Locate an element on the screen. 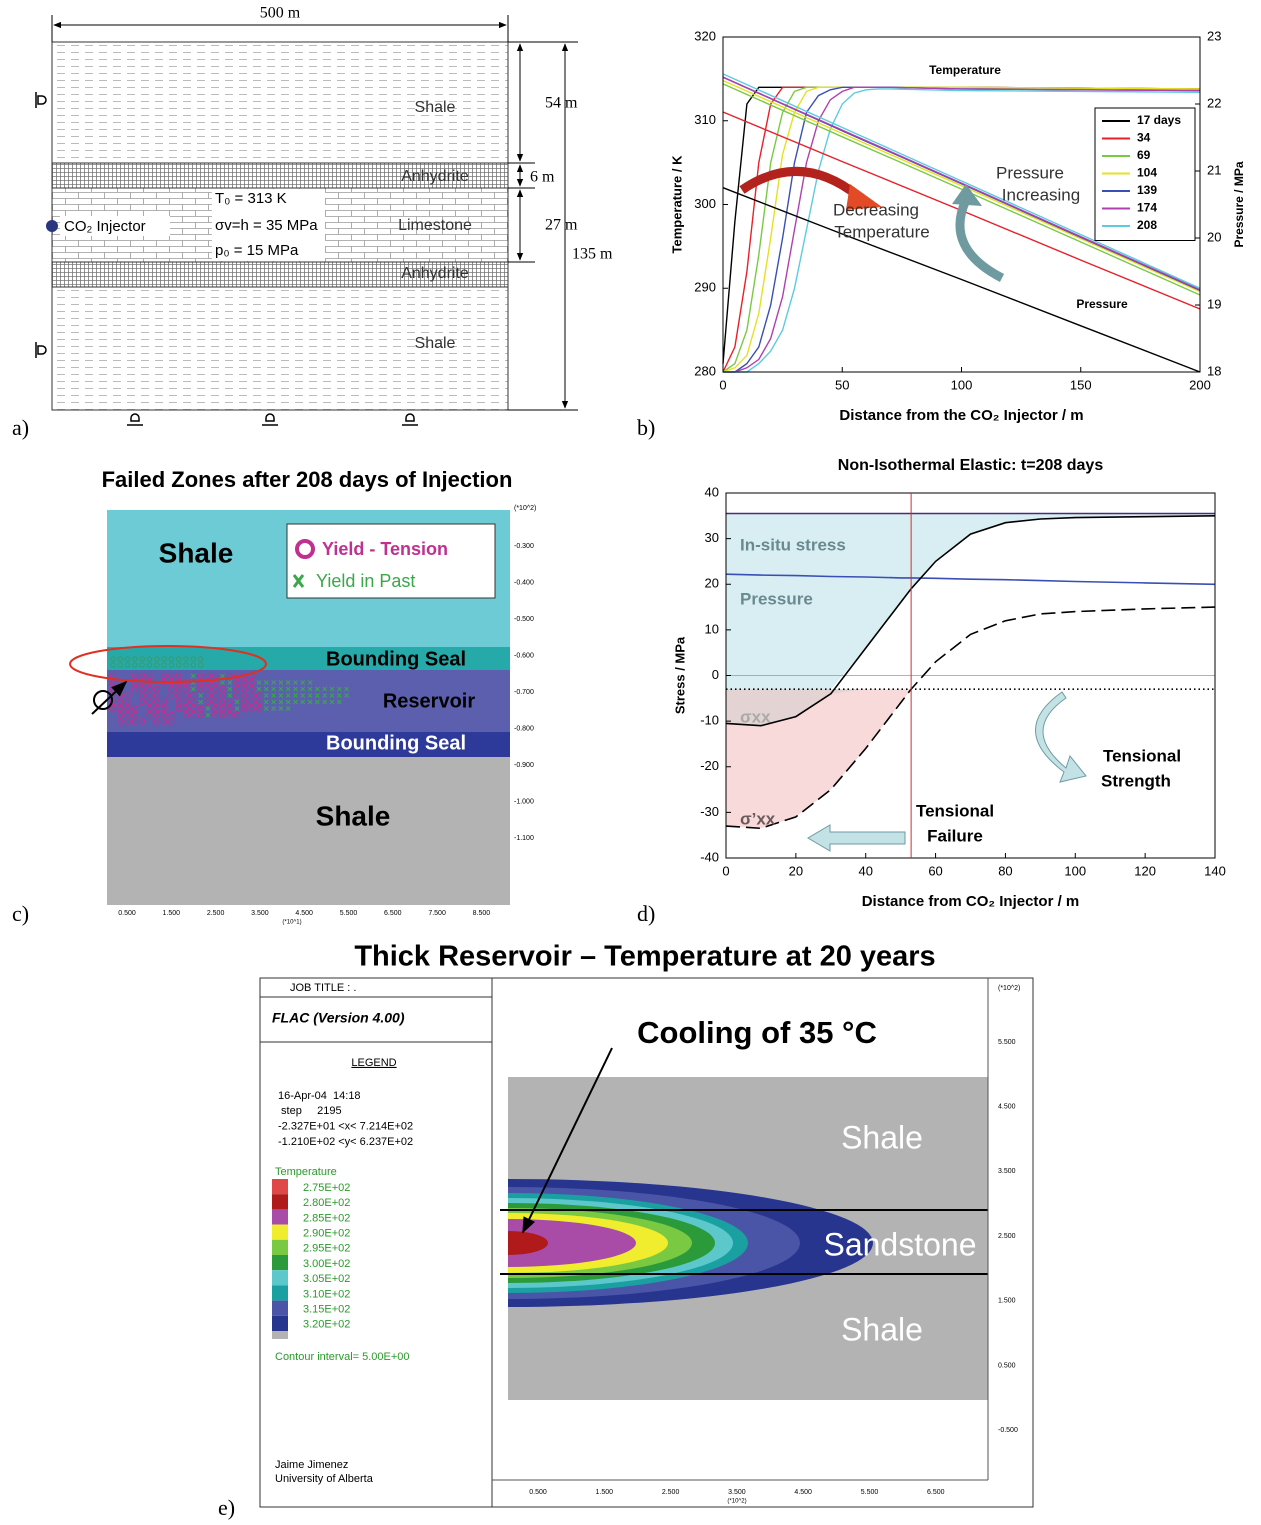  series-label: In-situ stress is located at coordinates (793, 544).